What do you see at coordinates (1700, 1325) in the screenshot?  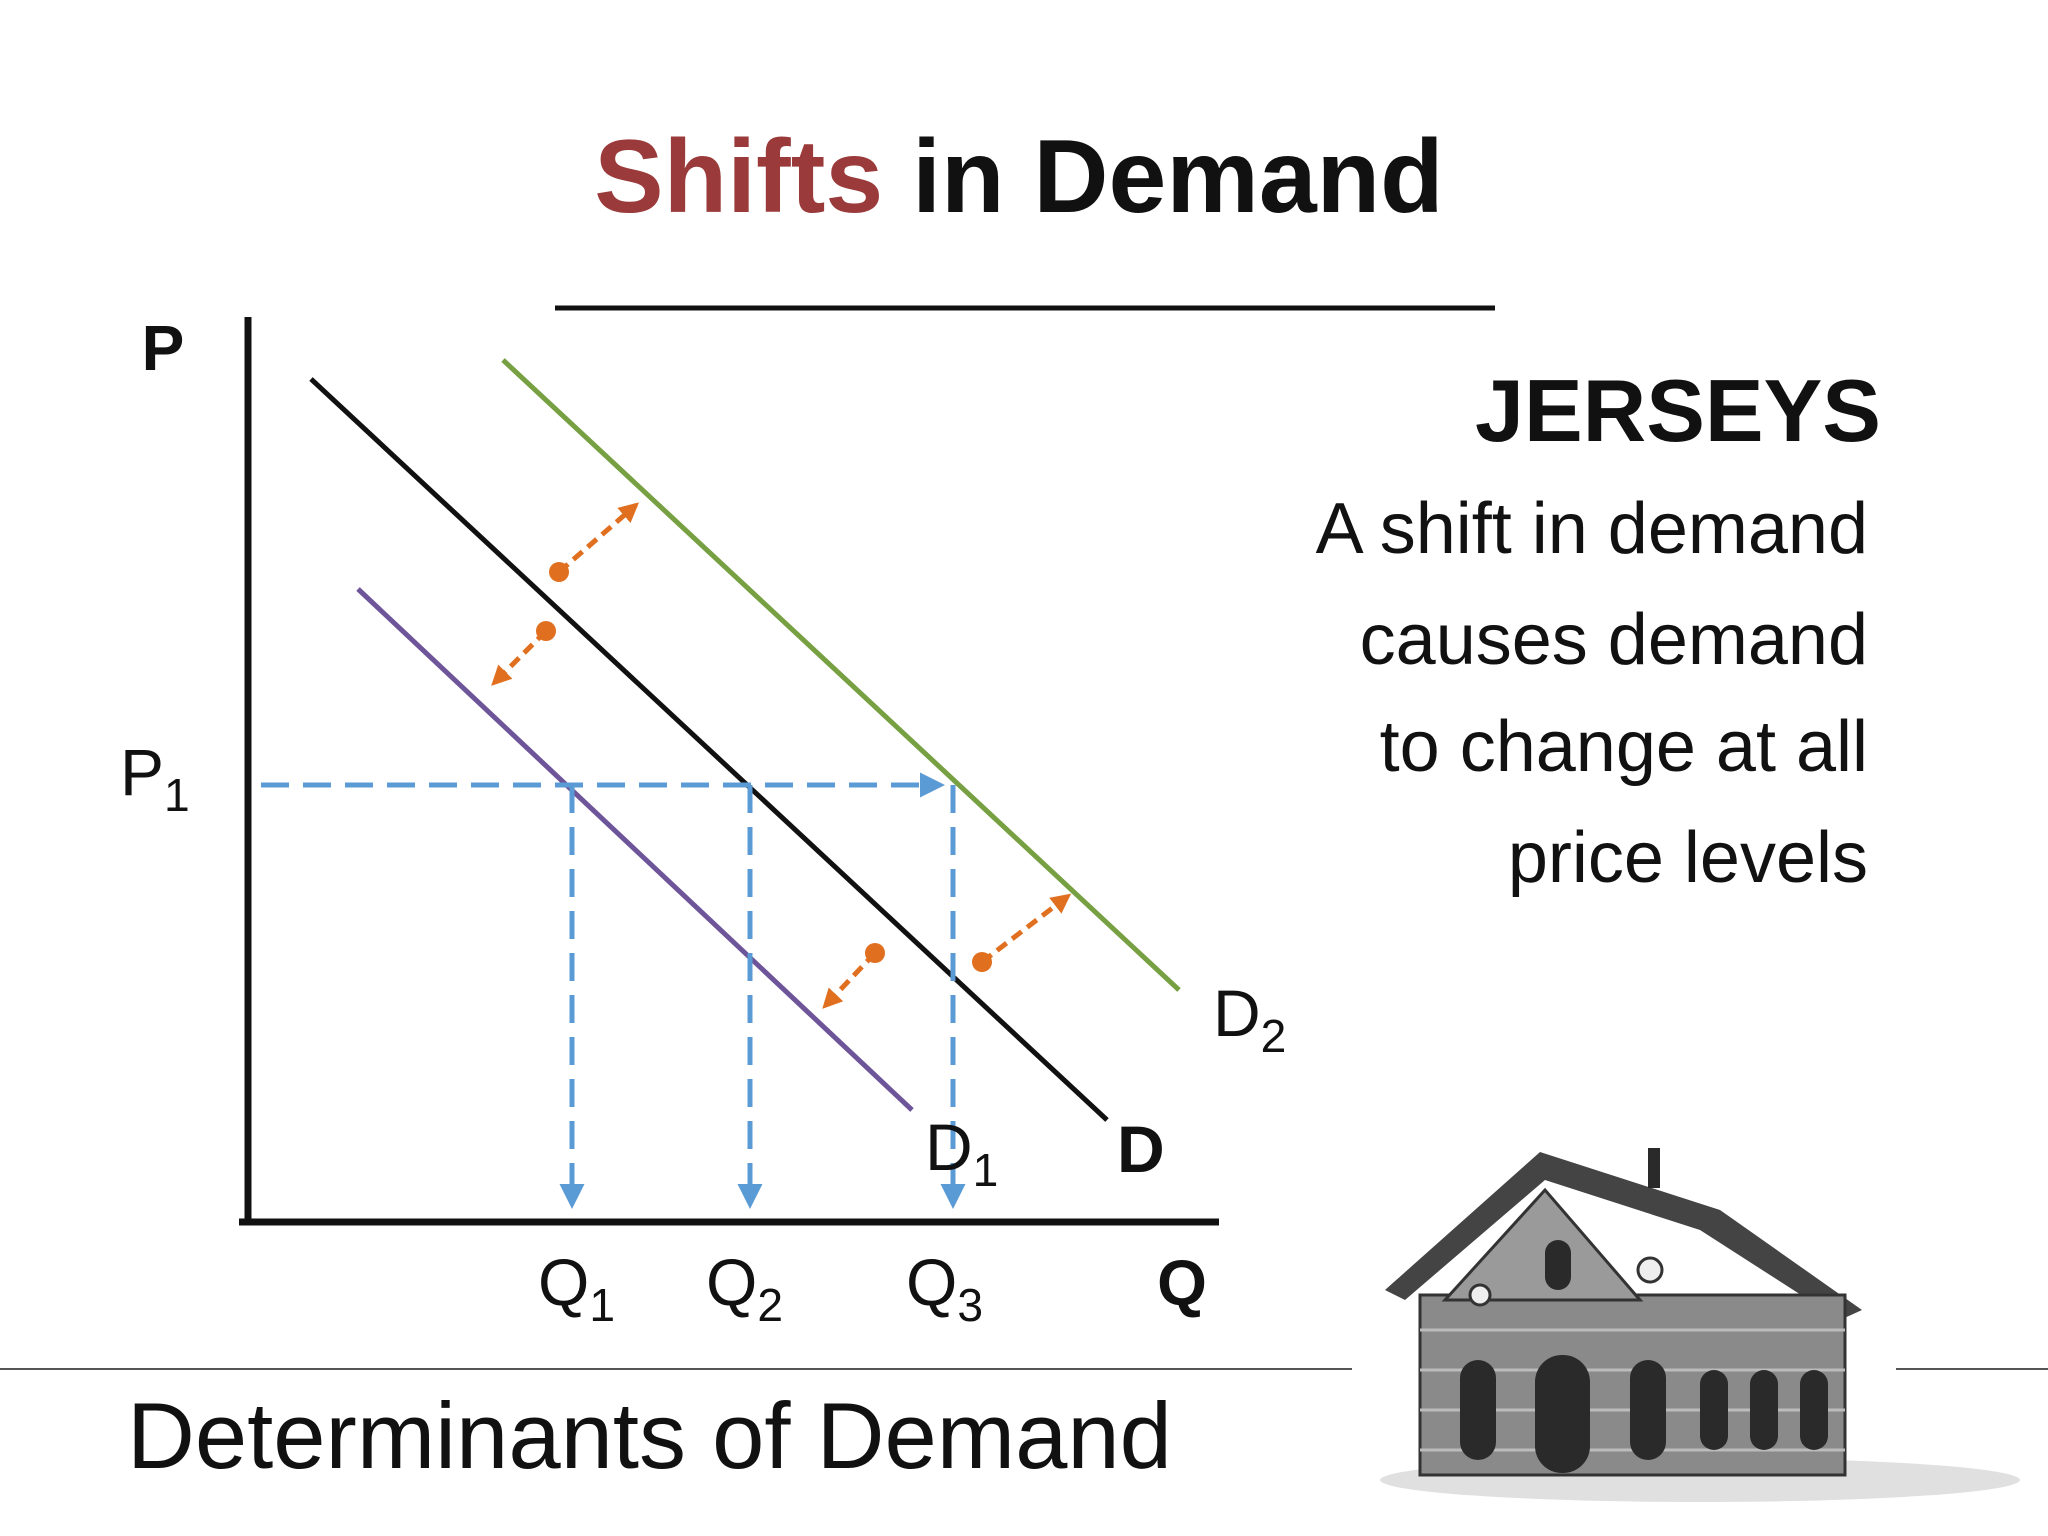 I see `building-illustration` at bounding box center [1700, 1325].